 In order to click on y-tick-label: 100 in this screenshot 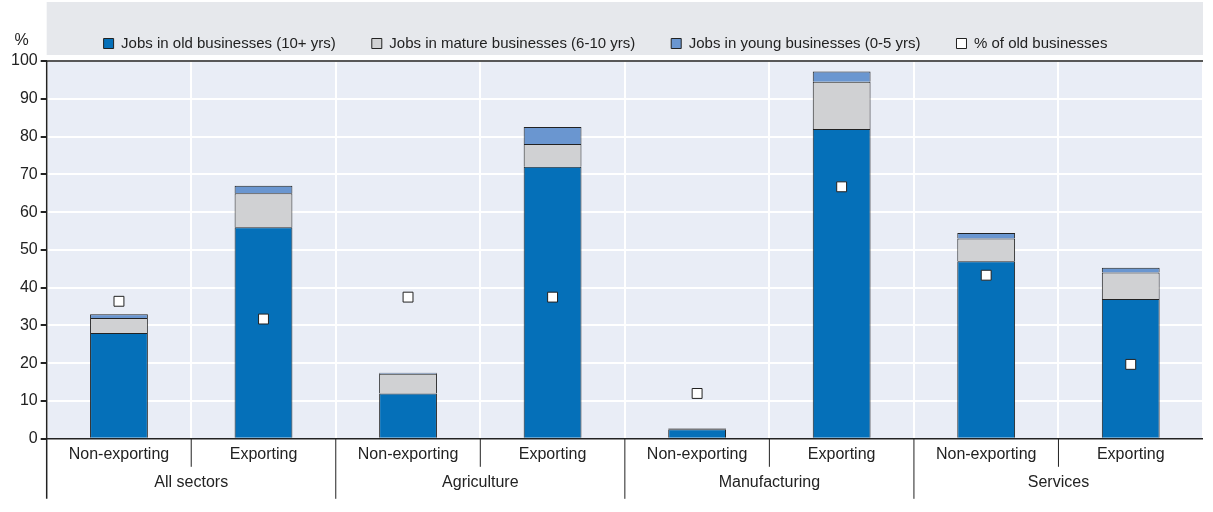, I will do `click(24, 60)`.